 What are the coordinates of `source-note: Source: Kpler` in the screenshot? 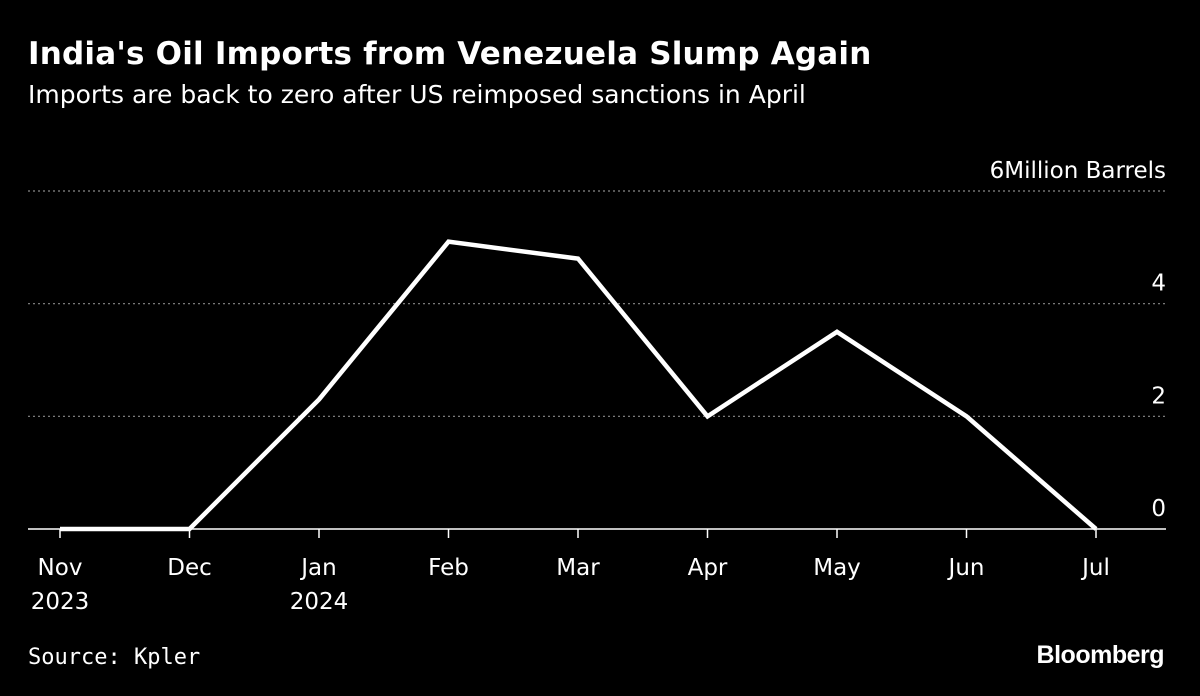 It's located at (114, 657).